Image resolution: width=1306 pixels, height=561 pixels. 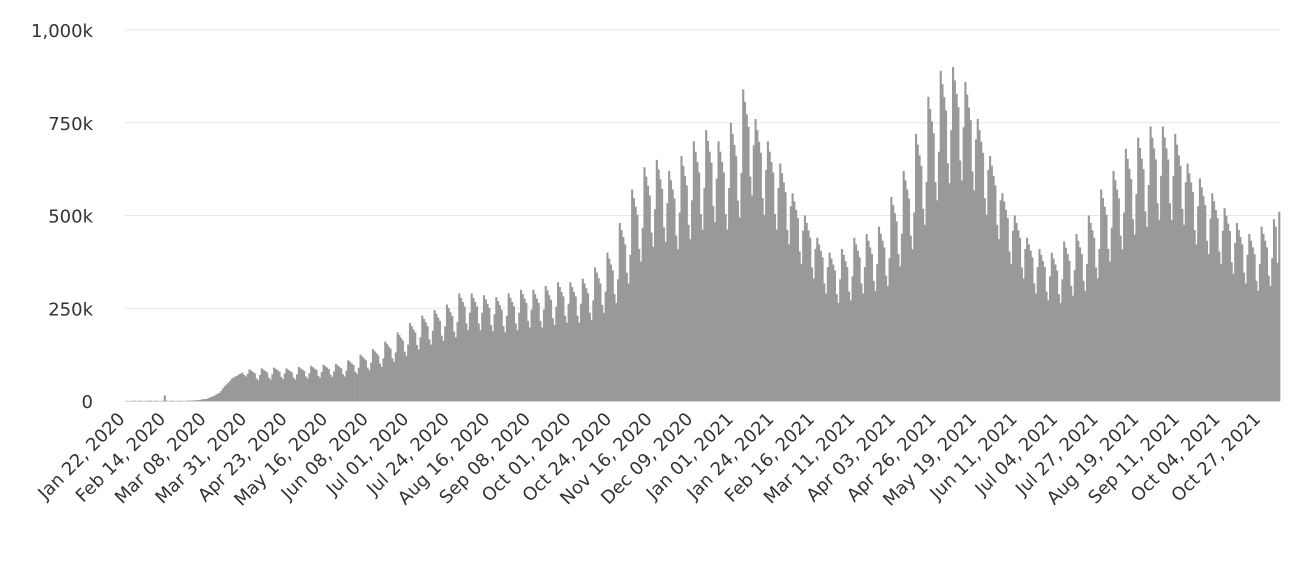 What do you see at coordinates (87, 402) in the screenshot?
I see `y-tick-label: 0` at bounding box center [87, 402].